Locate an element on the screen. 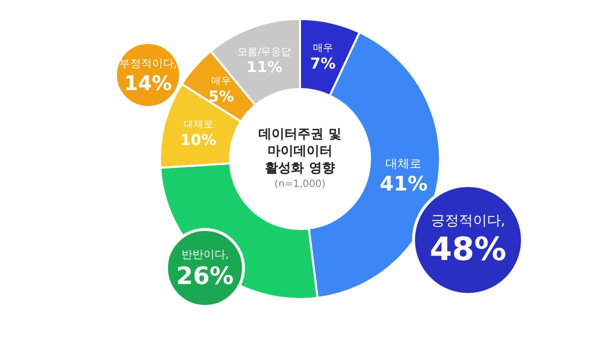 This screenshot has height=344, width=600. text: (n=1,000) is located at coordinates (300, 184).